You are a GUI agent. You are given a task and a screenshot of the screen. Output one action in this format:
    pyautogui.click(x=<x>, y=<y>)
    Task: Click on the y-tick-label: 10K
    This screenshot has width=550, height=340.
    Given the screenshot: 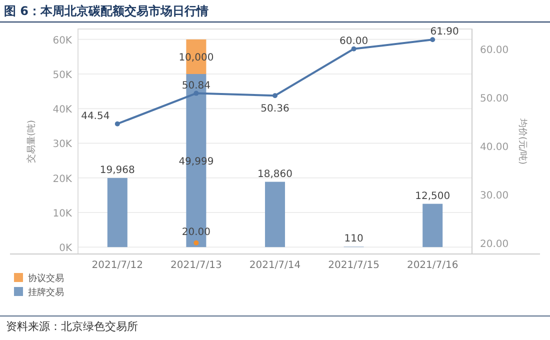 What is the action you would take?
    pyautogui.click(x=62, y=214)
    